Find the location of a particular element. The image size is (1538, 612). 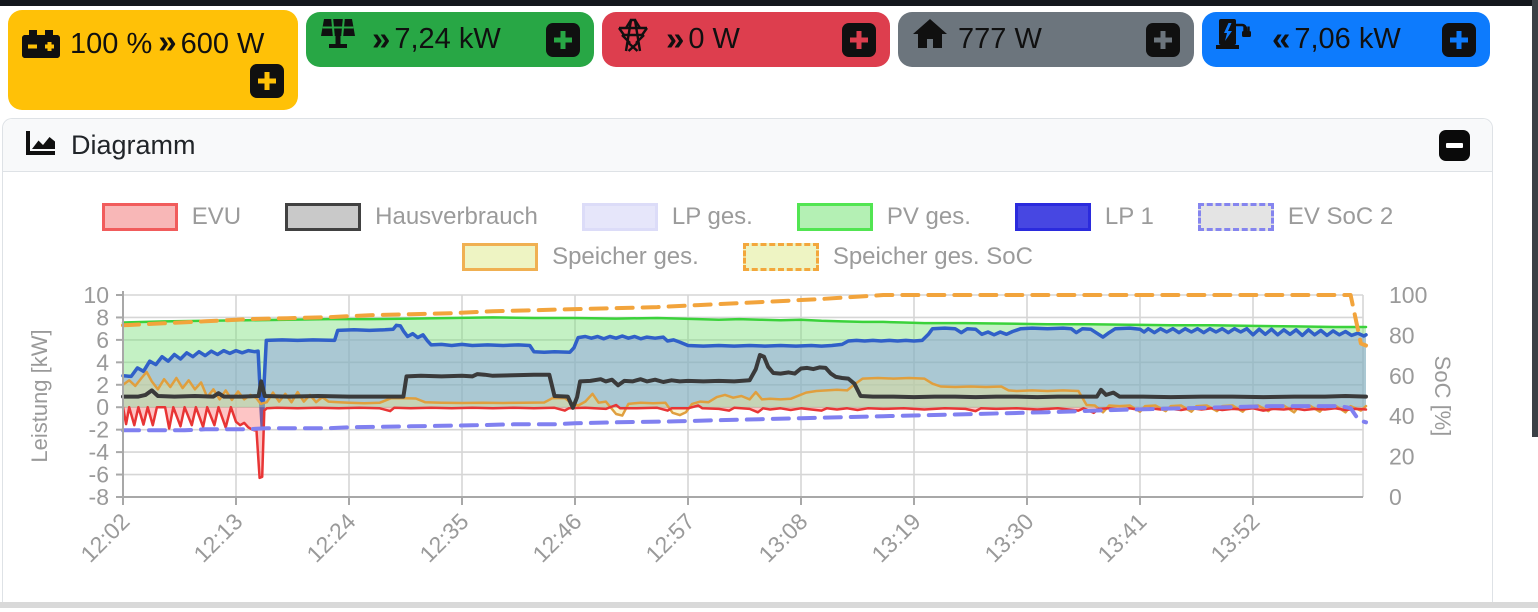

svg-text: 13:08 is located at coordinates (782, 537).